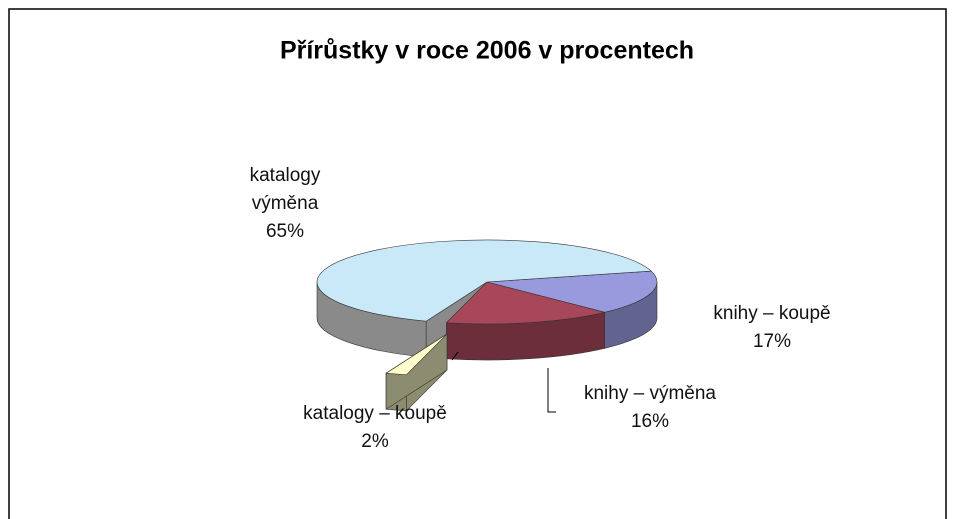 The image size is (954, 519). Describe the element at coordinates (487, 51) in the screenshot. I see `chart-title: Přírůstky v roce 2006 v procentech` at that location.